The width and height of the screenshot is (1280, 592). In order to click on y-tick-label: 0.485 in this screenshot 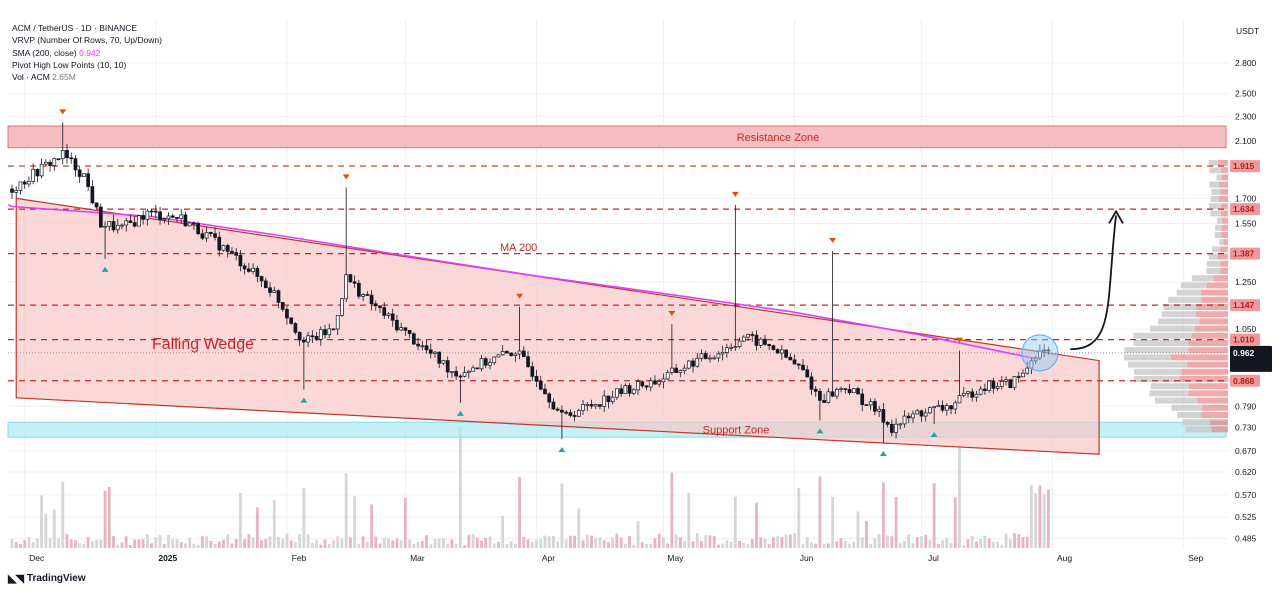, I will do `click(1246, 539)`.